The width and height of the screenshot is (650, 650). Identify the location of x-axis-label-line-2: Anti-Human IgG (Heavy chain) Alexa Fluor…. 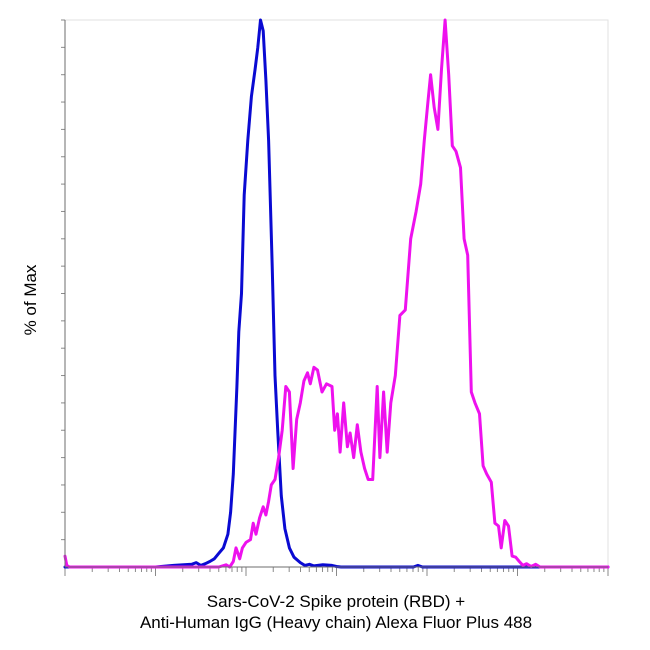
(336, 622).